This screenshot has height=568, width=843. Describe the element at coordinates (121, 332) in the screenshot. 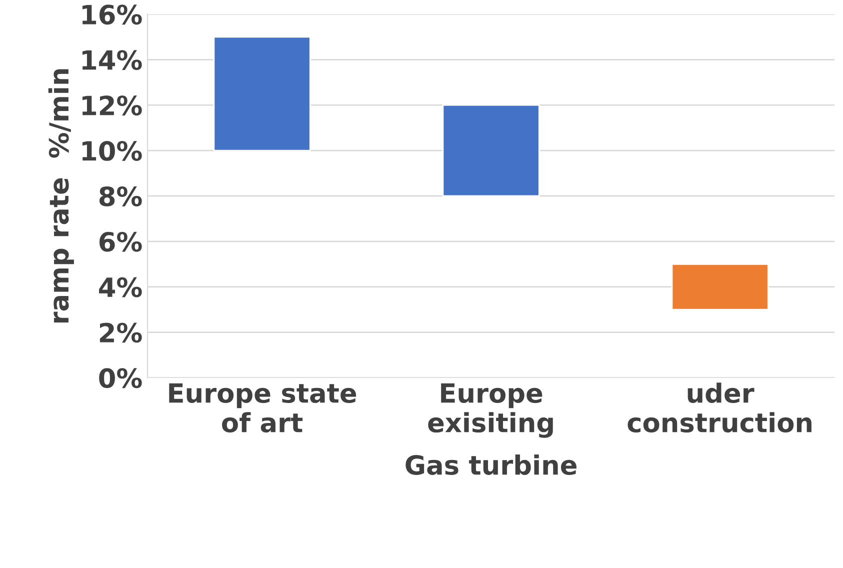

I see `y-tick-label: 2%` at that location.